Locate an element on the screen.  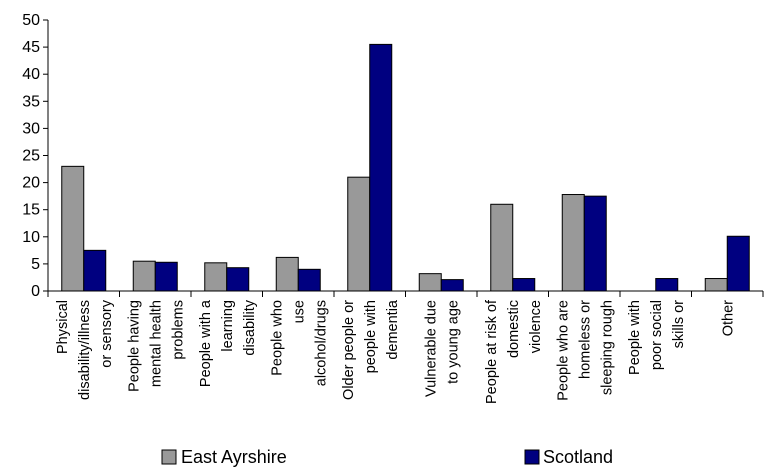
y-tick-label: 30 is located at coordinates (31, 128).